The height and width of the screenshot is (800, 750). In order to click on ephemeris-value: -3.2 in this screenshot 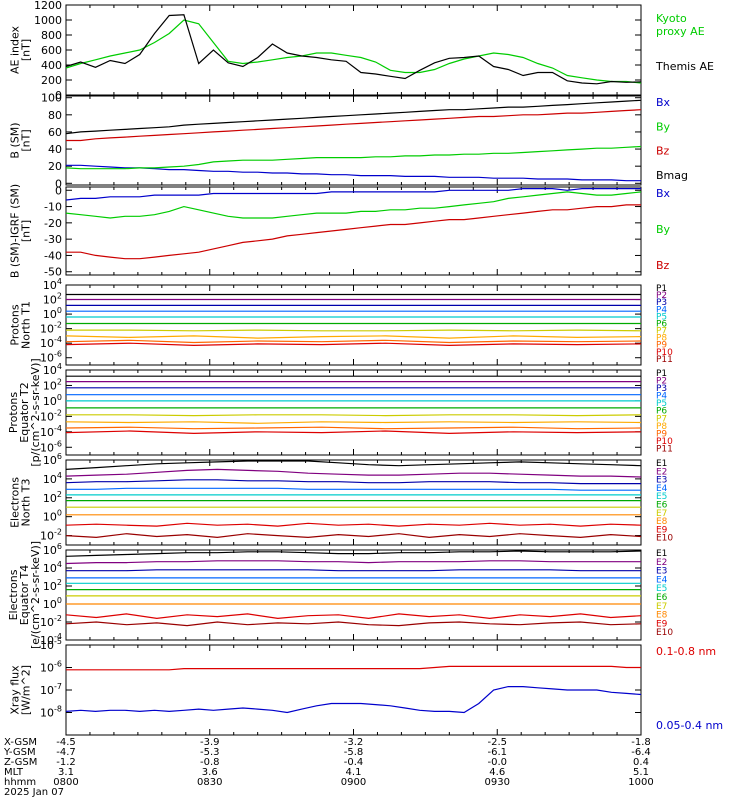, I will do `click(354, 742)`.